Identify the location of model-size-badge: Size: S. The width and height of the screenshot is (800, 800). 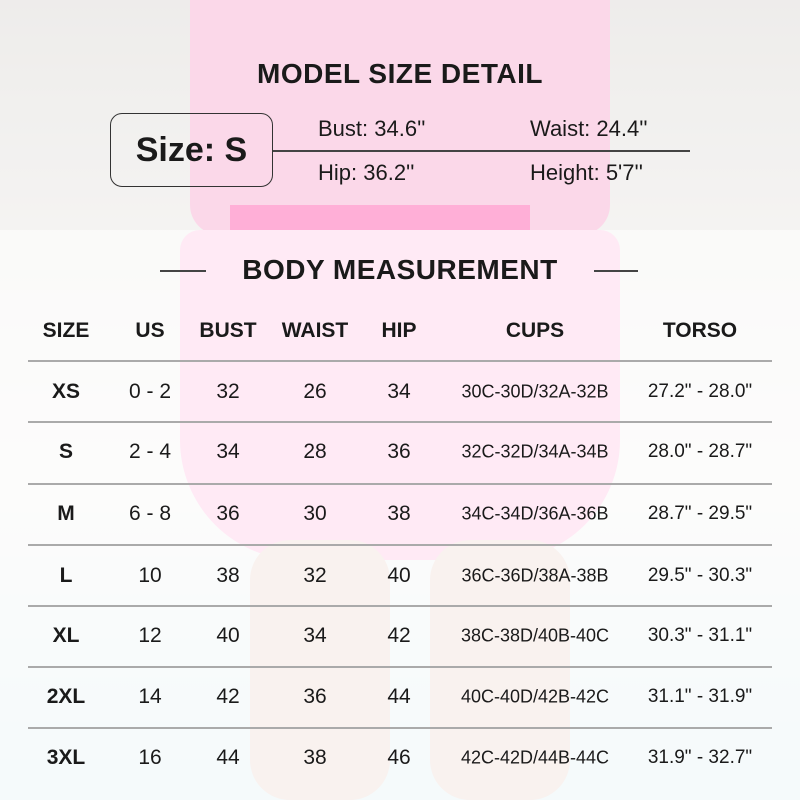
(191, 150).